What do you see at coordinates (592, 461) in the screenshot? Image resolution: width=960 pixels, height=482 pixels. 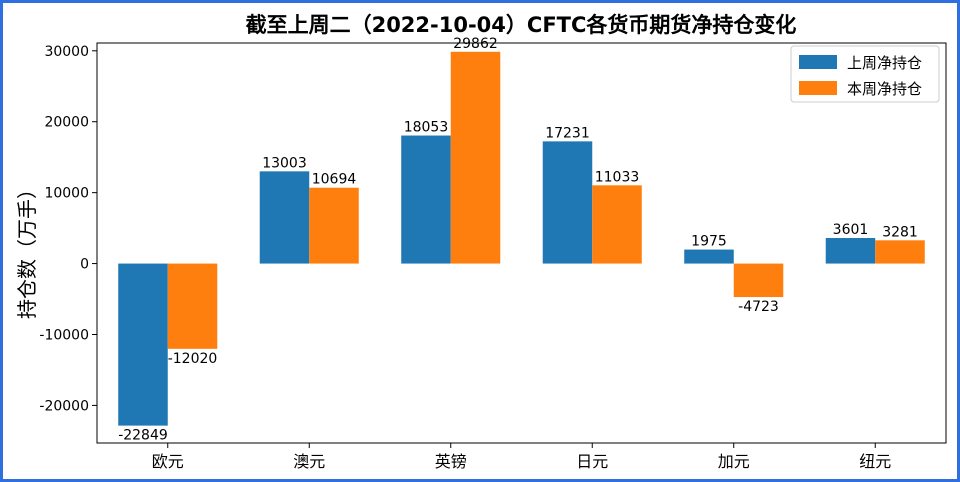 I see `x-tick-label: 日元` at bounding box center [592, 461].